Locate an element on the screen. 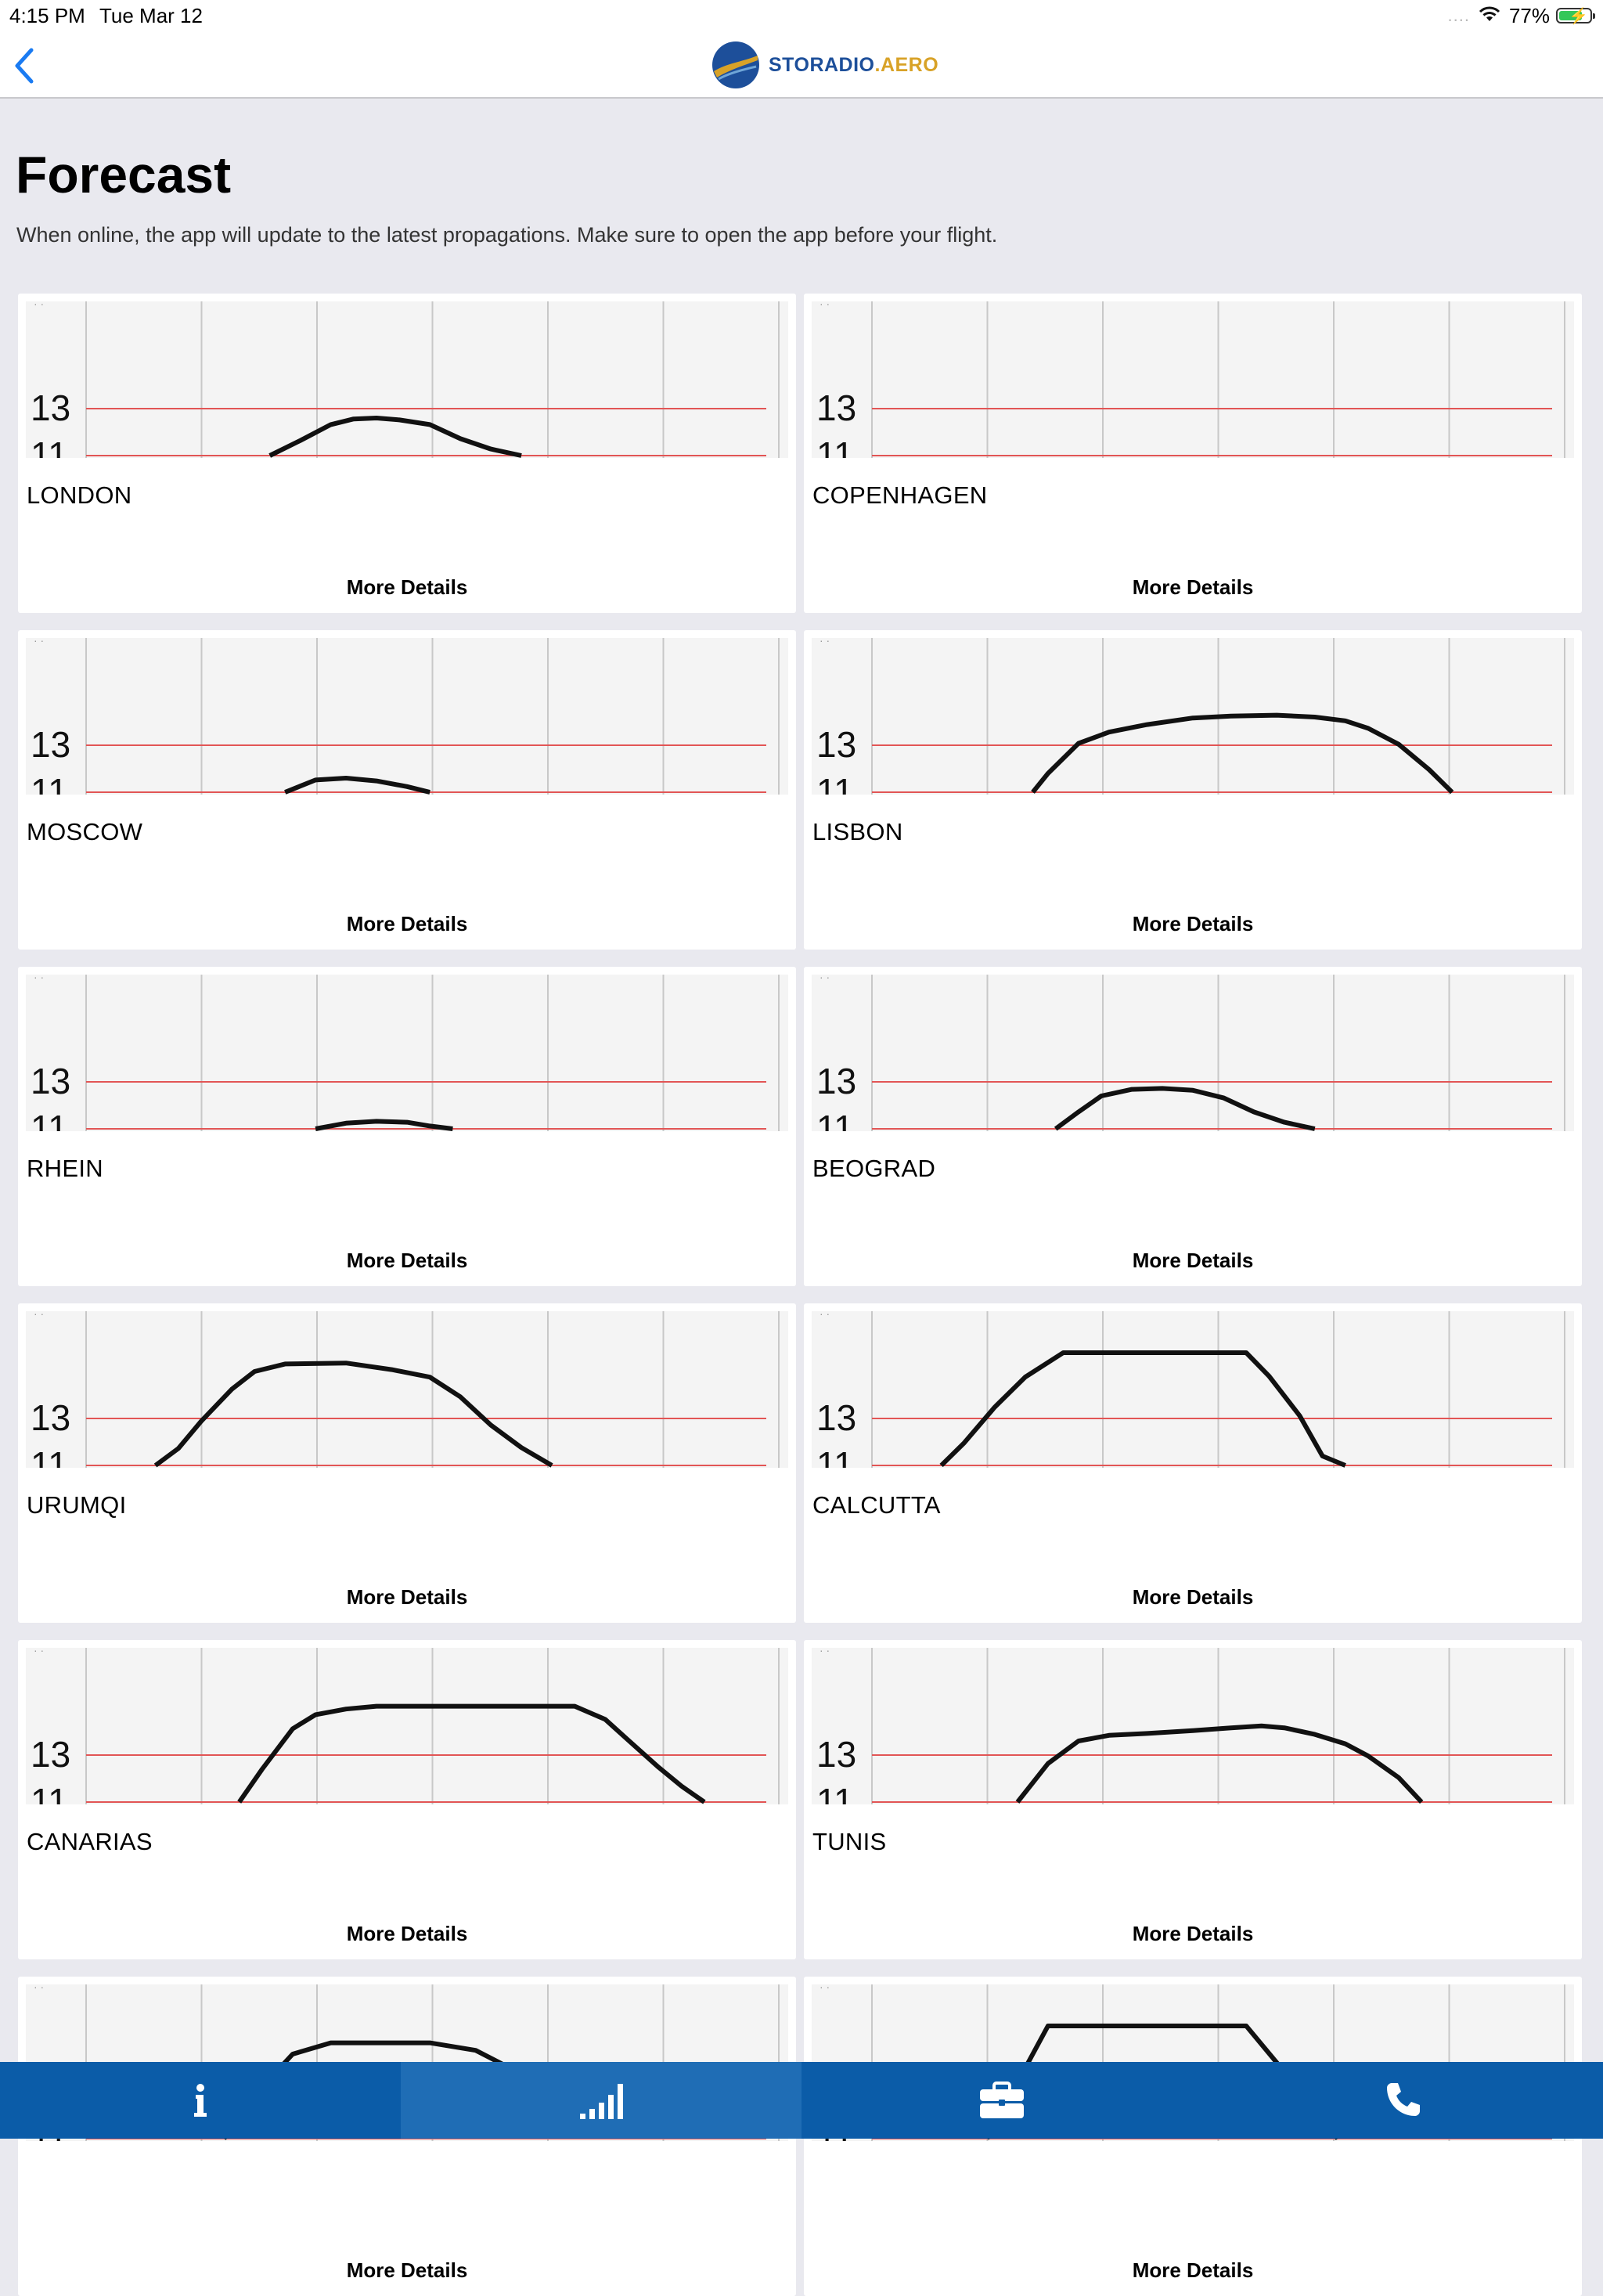 The height and width of the screenshot is (2296, 1603). phone-icon is located at coordinates (1403, 2099).